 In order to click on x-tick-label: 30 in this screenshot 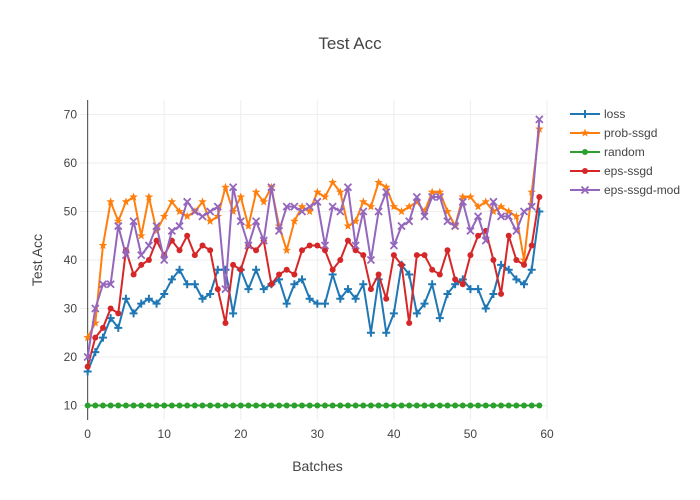, I will do `click(318, 434)`.